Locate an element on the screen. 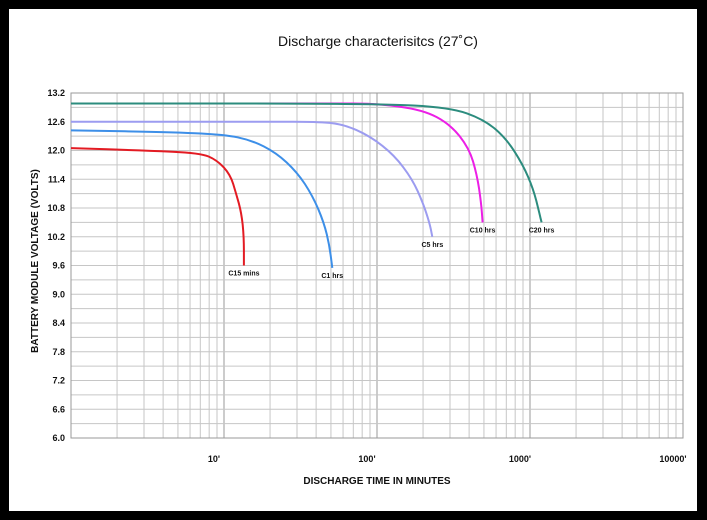  y-tick-label: 9.6 is located at coordinates (58, 266).